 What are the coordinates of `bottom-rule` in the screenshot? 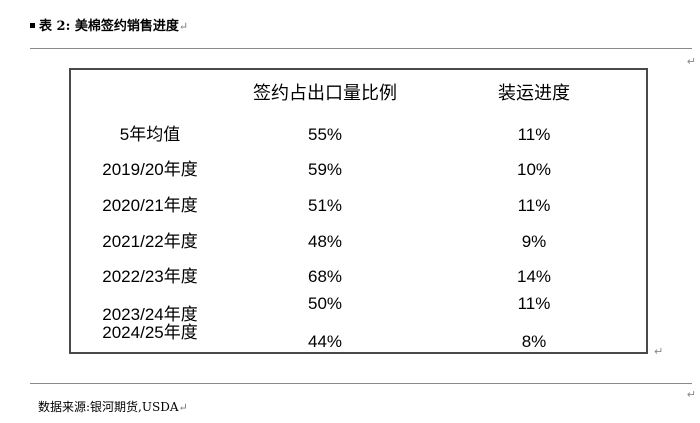 It's located at (361, 383).